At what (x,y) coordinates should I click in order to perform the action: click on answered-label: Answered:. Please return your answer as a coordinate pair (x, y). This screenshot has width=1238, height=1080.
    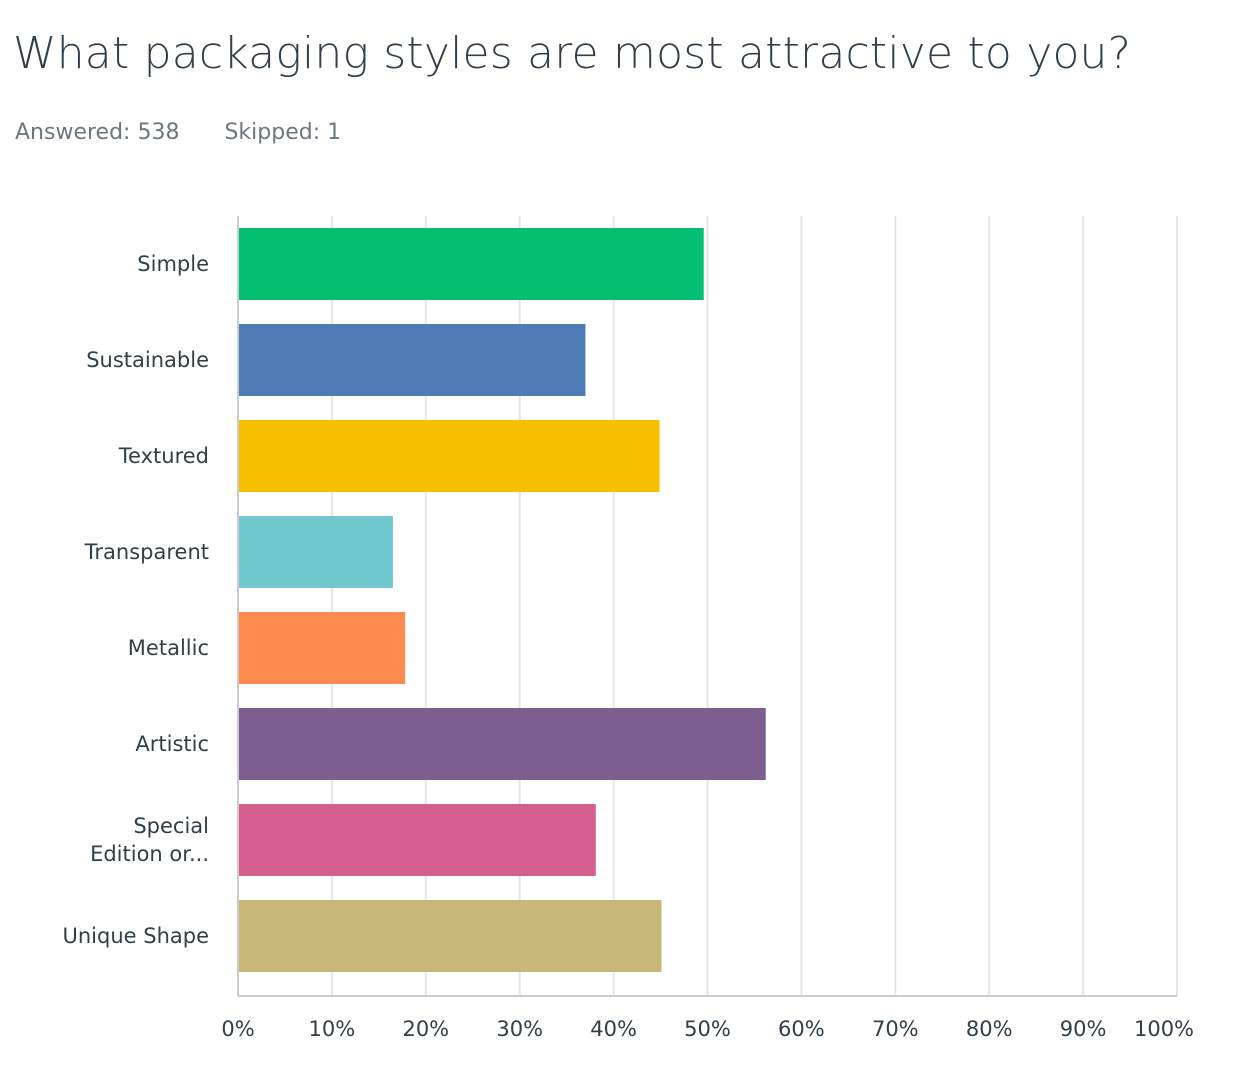
    Looking at the image, I should click on (73, 132).